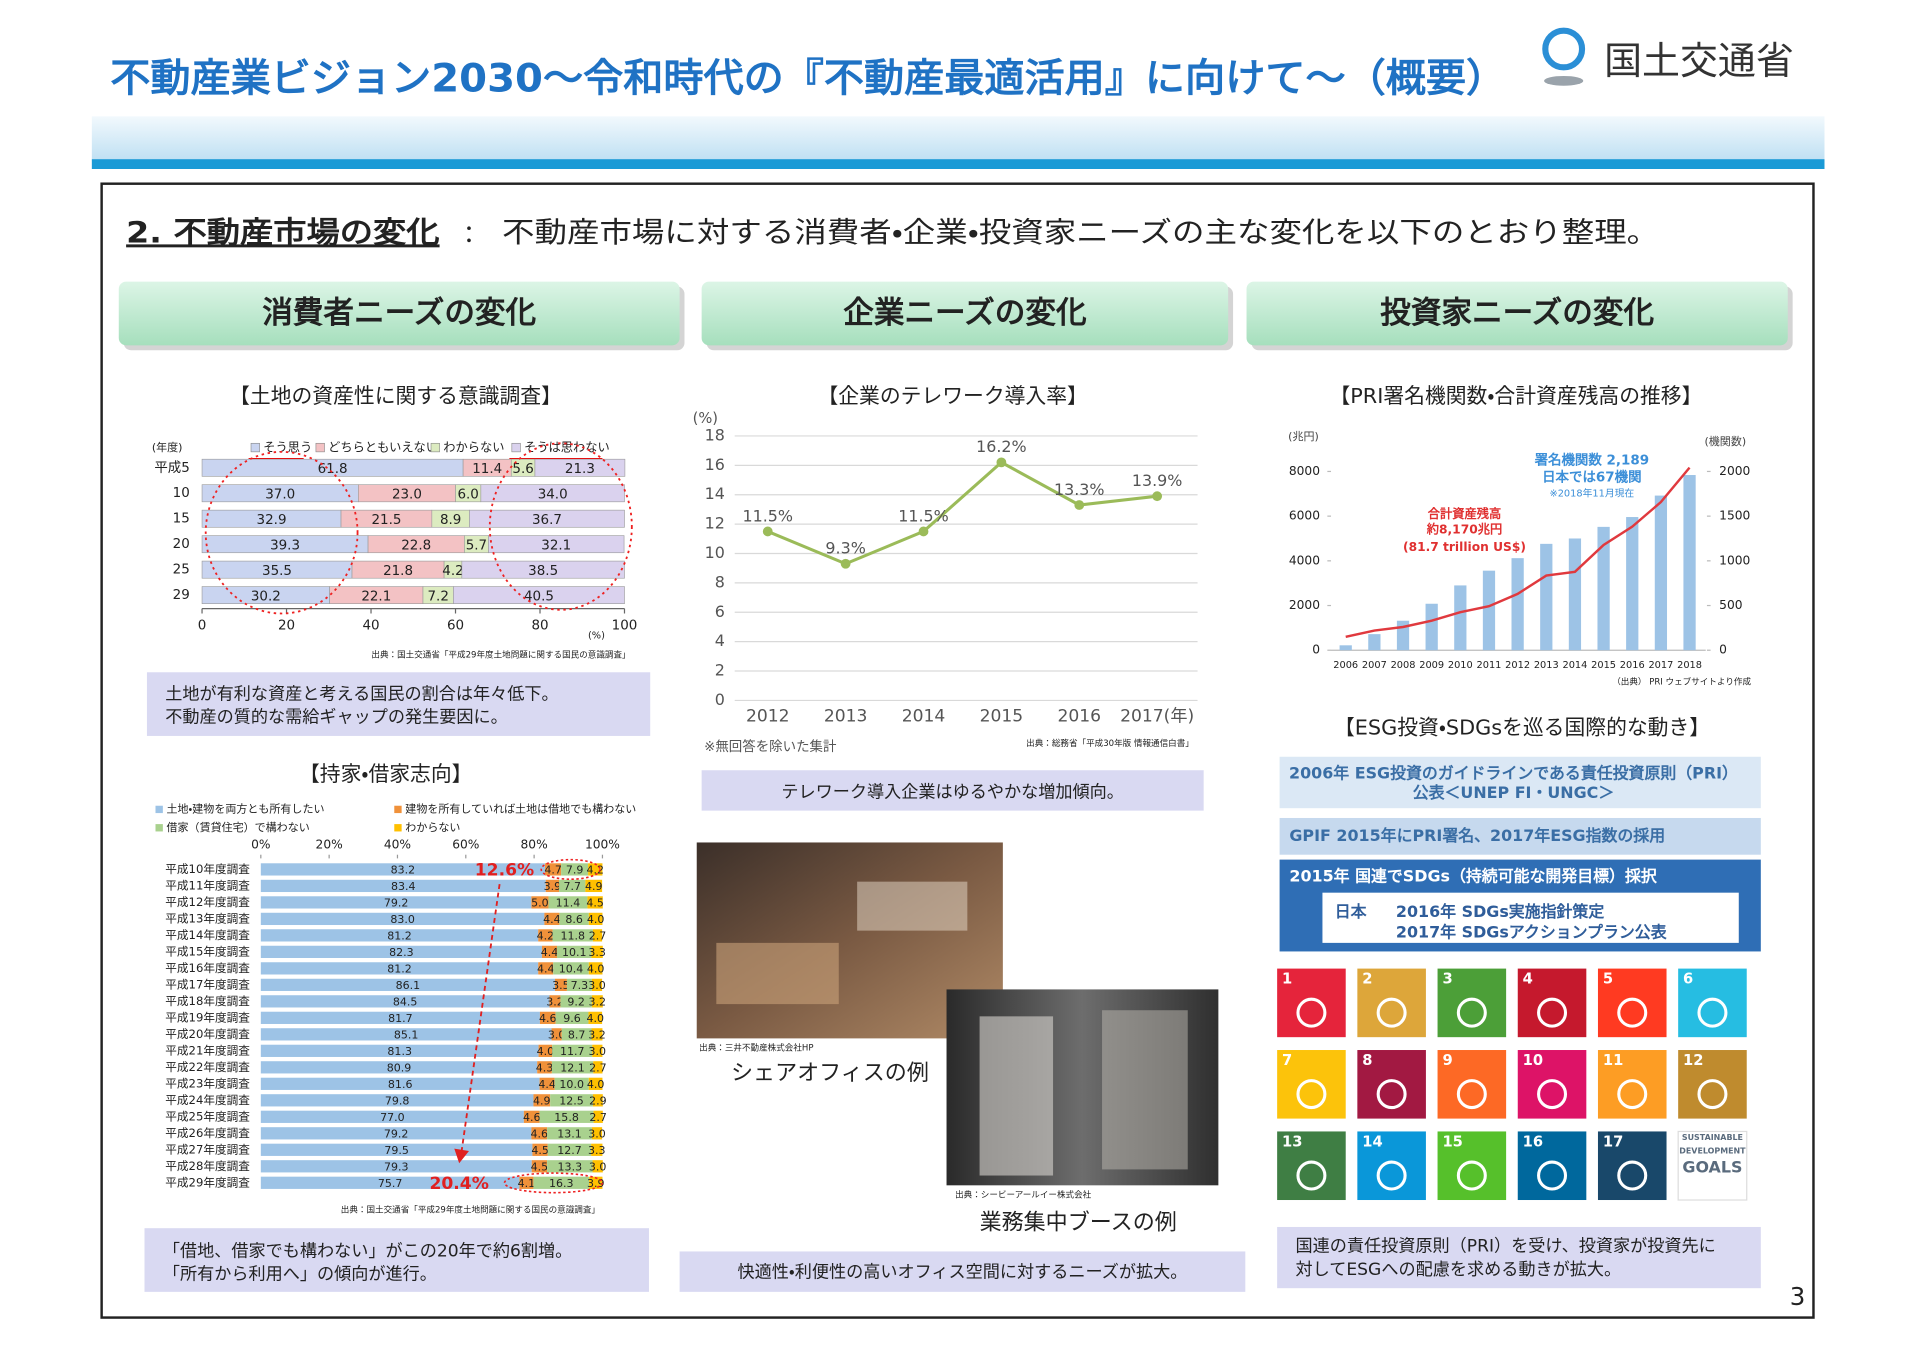 The image size is (1920, 1358). What do you see at coordinates (1608, 979) in the screenshot?
I see `sdg-number: 5` at bounding box center [1608, 979].